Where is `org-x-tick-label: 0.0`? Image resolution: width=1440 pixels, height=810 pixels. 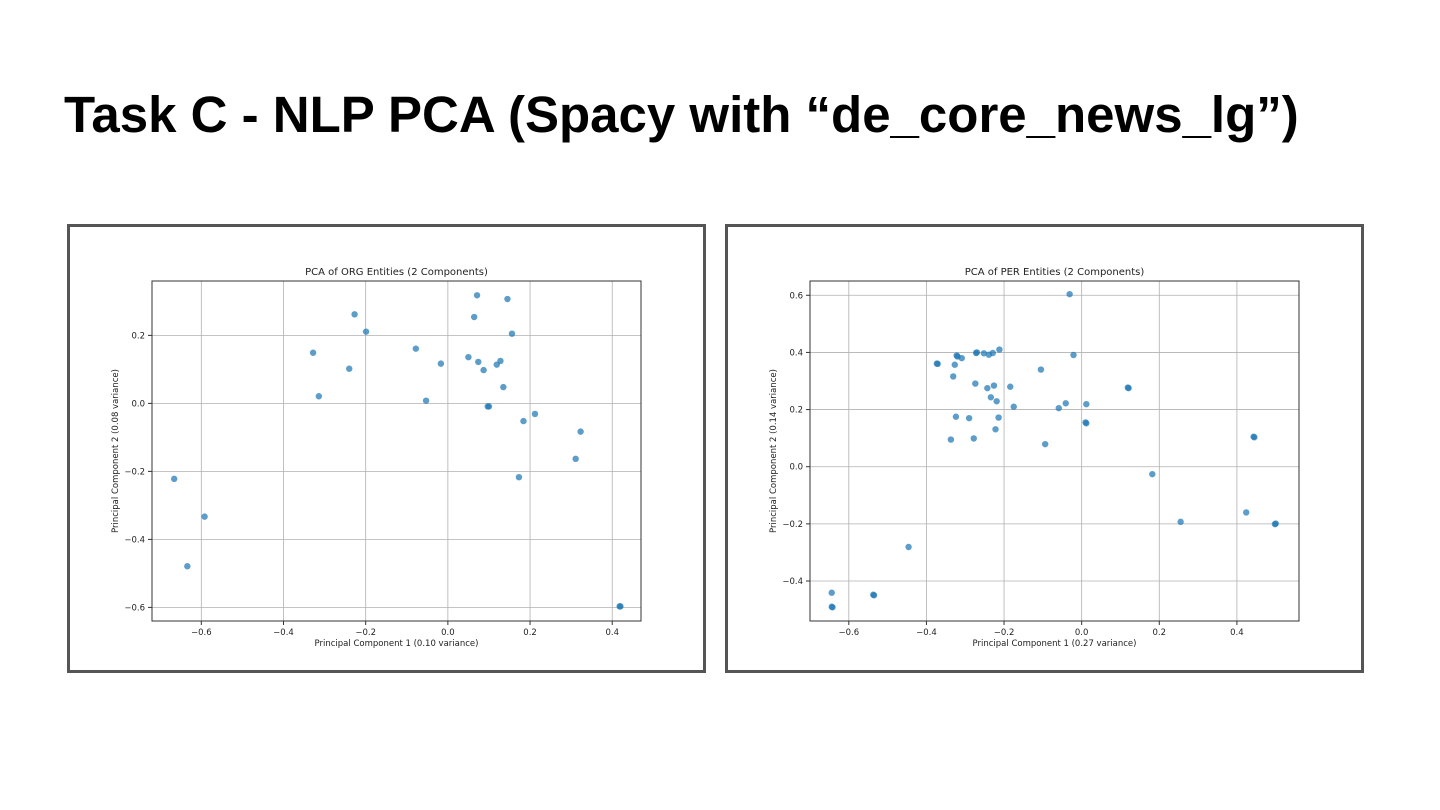
org-x-tick-label: 0.0 is located at coordinates (448, 633).